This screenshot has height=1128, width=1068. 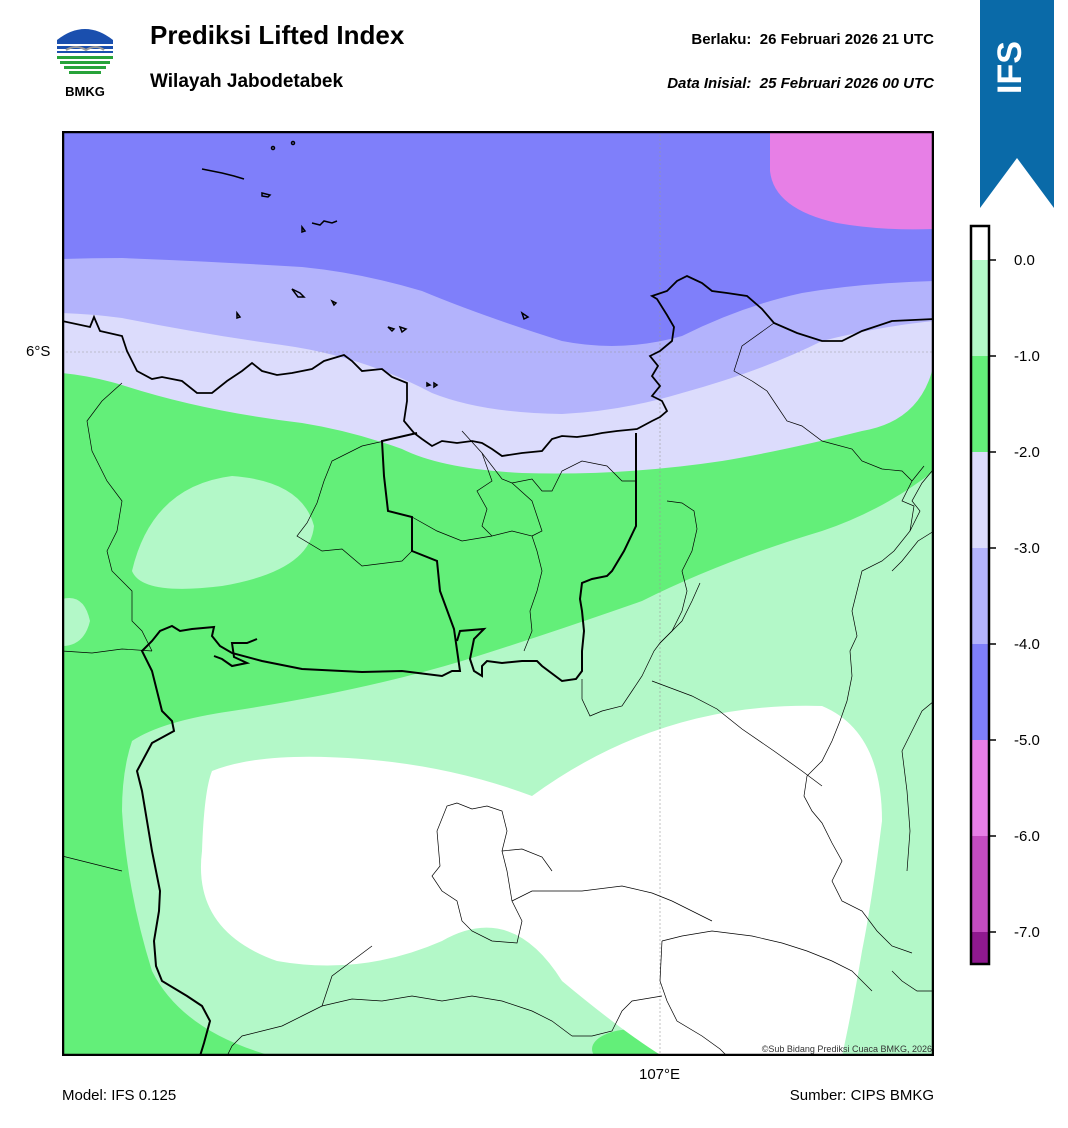 I want to click on province-boundary-small, so click(x=235, y=653).